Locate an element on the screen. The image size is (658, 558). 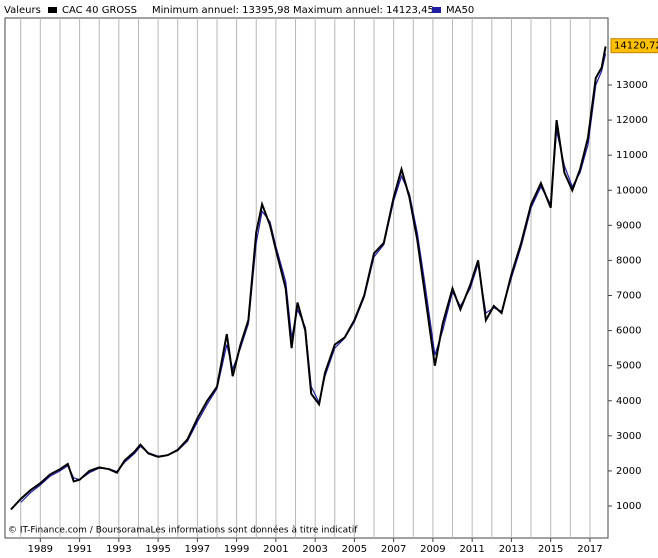
x-tick-label: 2003 is located at coordinates (314, 549).